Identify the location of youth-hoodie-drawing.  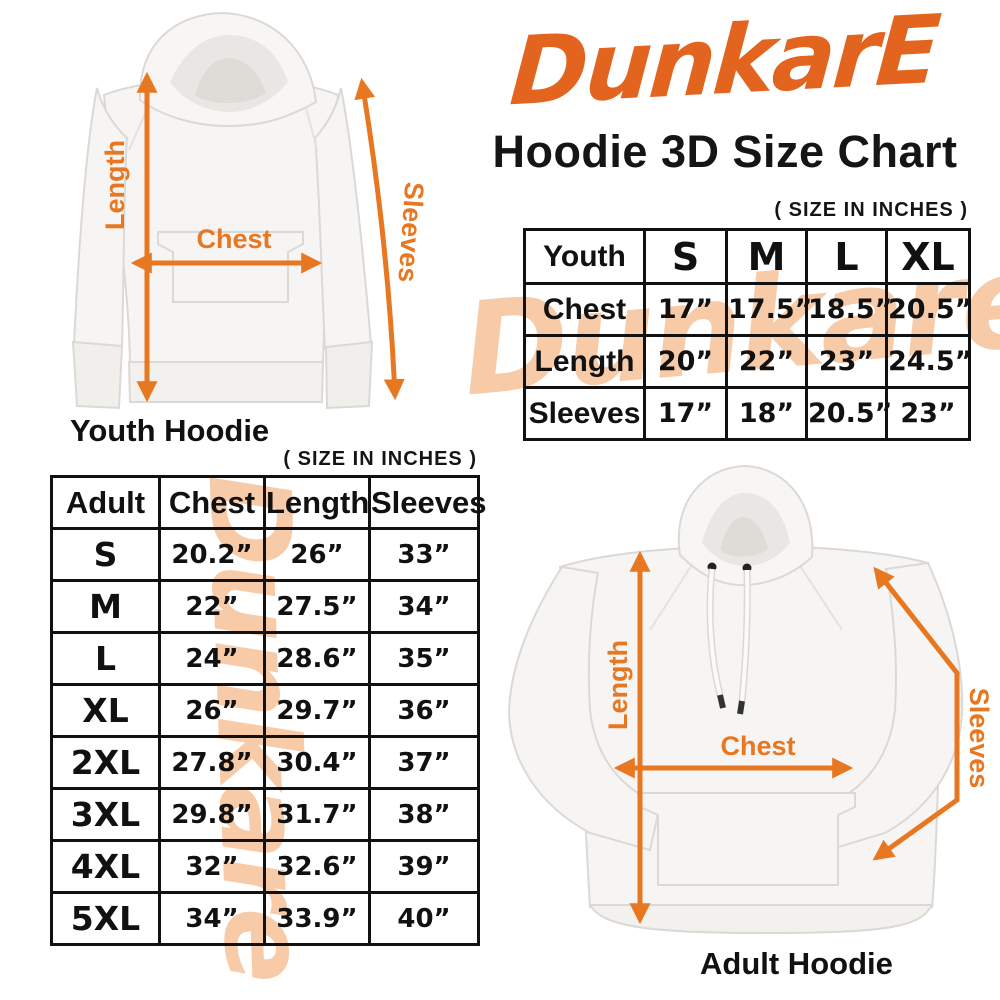
(222, 210).